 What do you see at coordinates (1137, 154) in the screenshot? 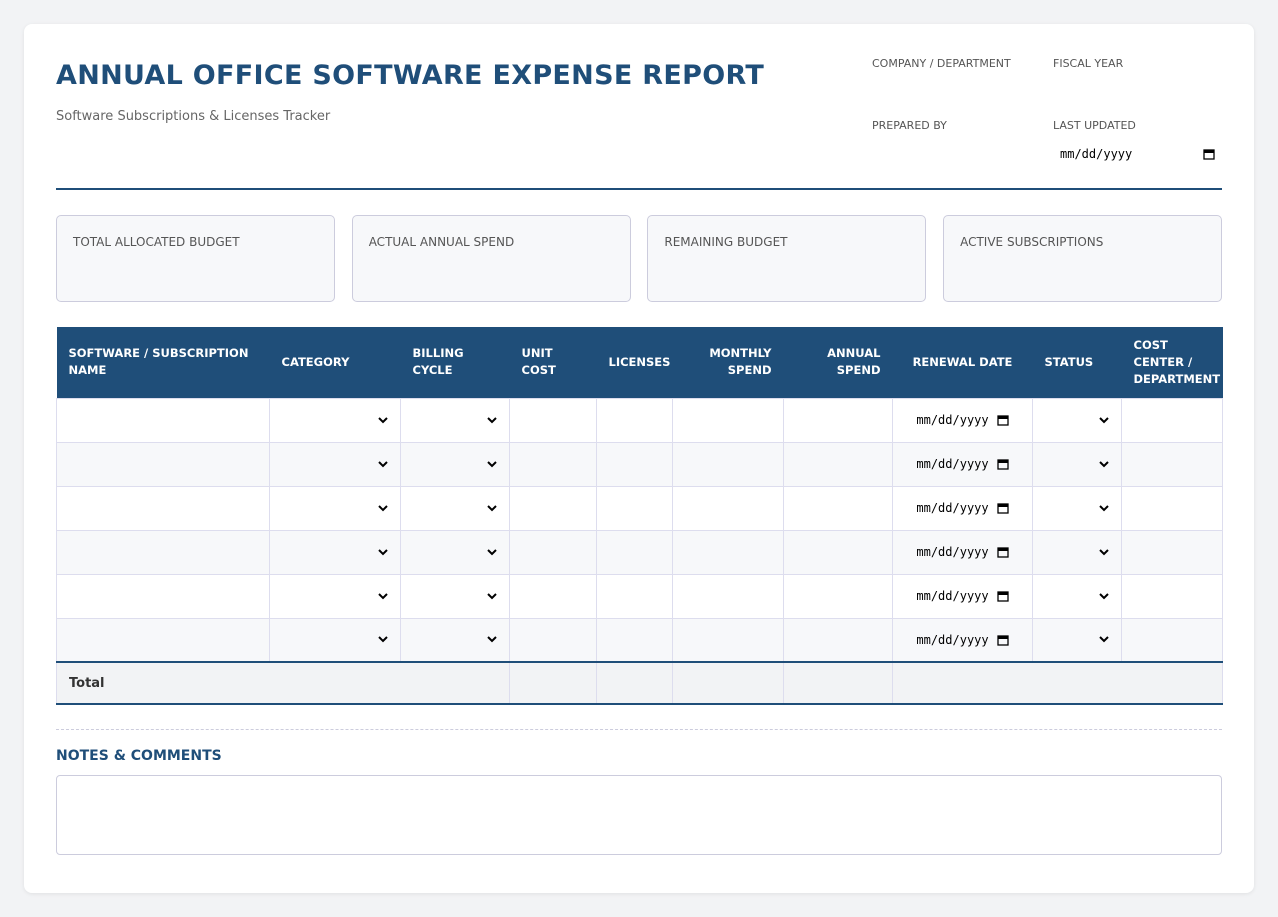
I see `last-updated-input: mm/dd/yyyy` at bounding box center [1137, 154].